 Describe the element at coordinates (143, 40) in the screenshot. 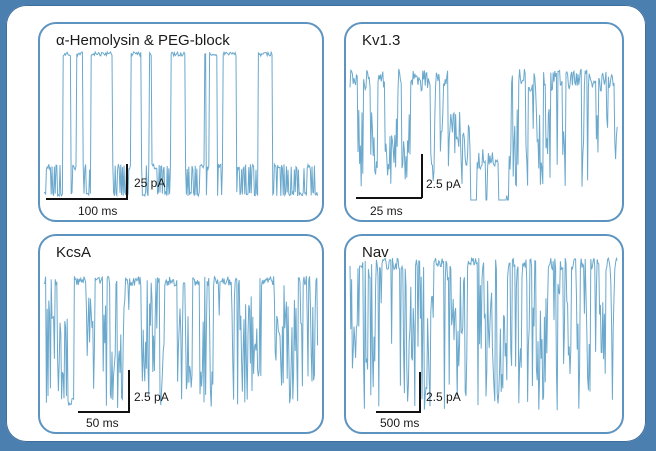

I see `panel-title: α-Hemolysin & PEG-block` at that location.